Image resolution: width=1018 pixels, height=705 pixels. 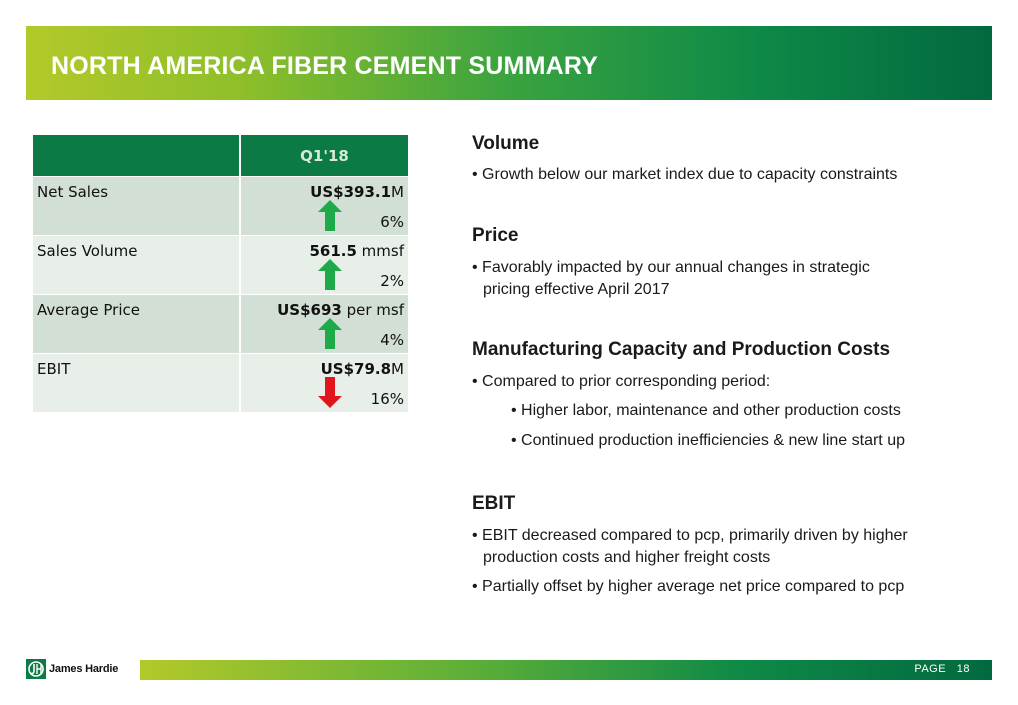 I want to click on price-heading: Price, so click(x=495, y=235).